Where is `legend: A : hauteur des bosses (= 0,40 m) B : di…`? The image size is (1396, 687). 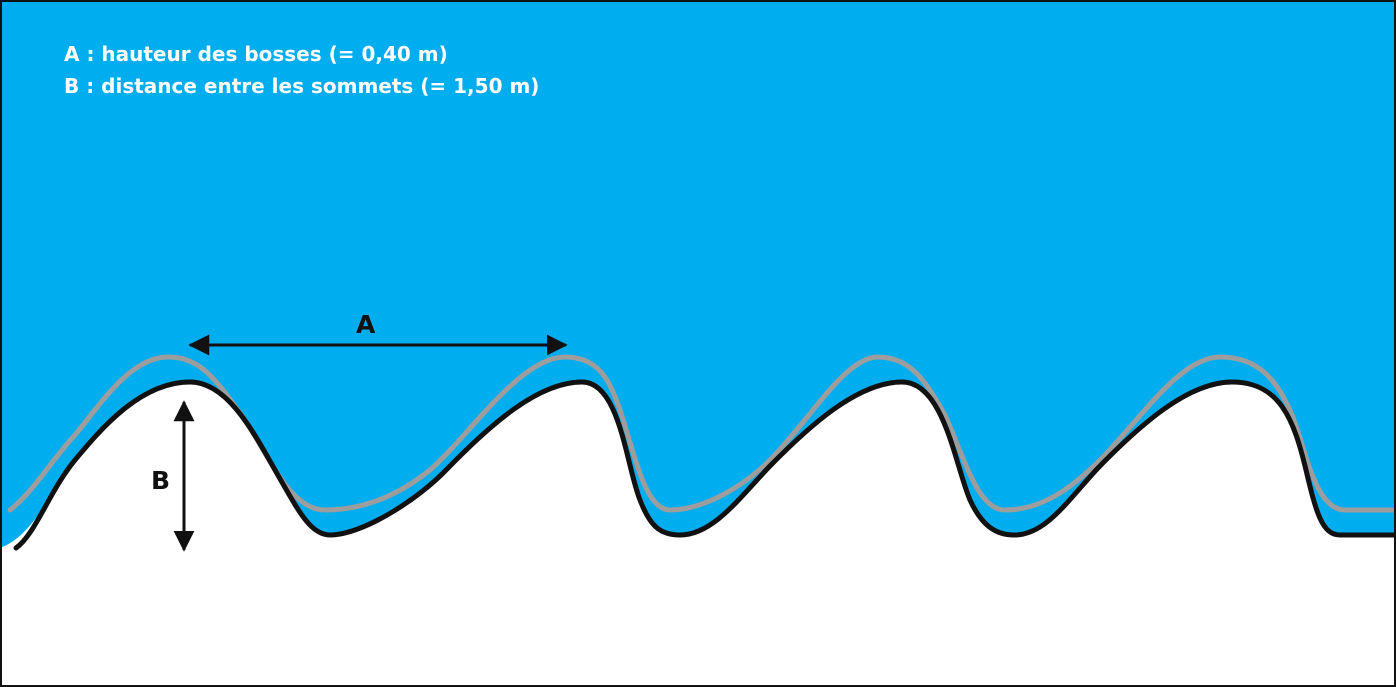
legend: A : hauteur des bosses (= 0,40 m) B : di… is located at coordinates (301, 70).